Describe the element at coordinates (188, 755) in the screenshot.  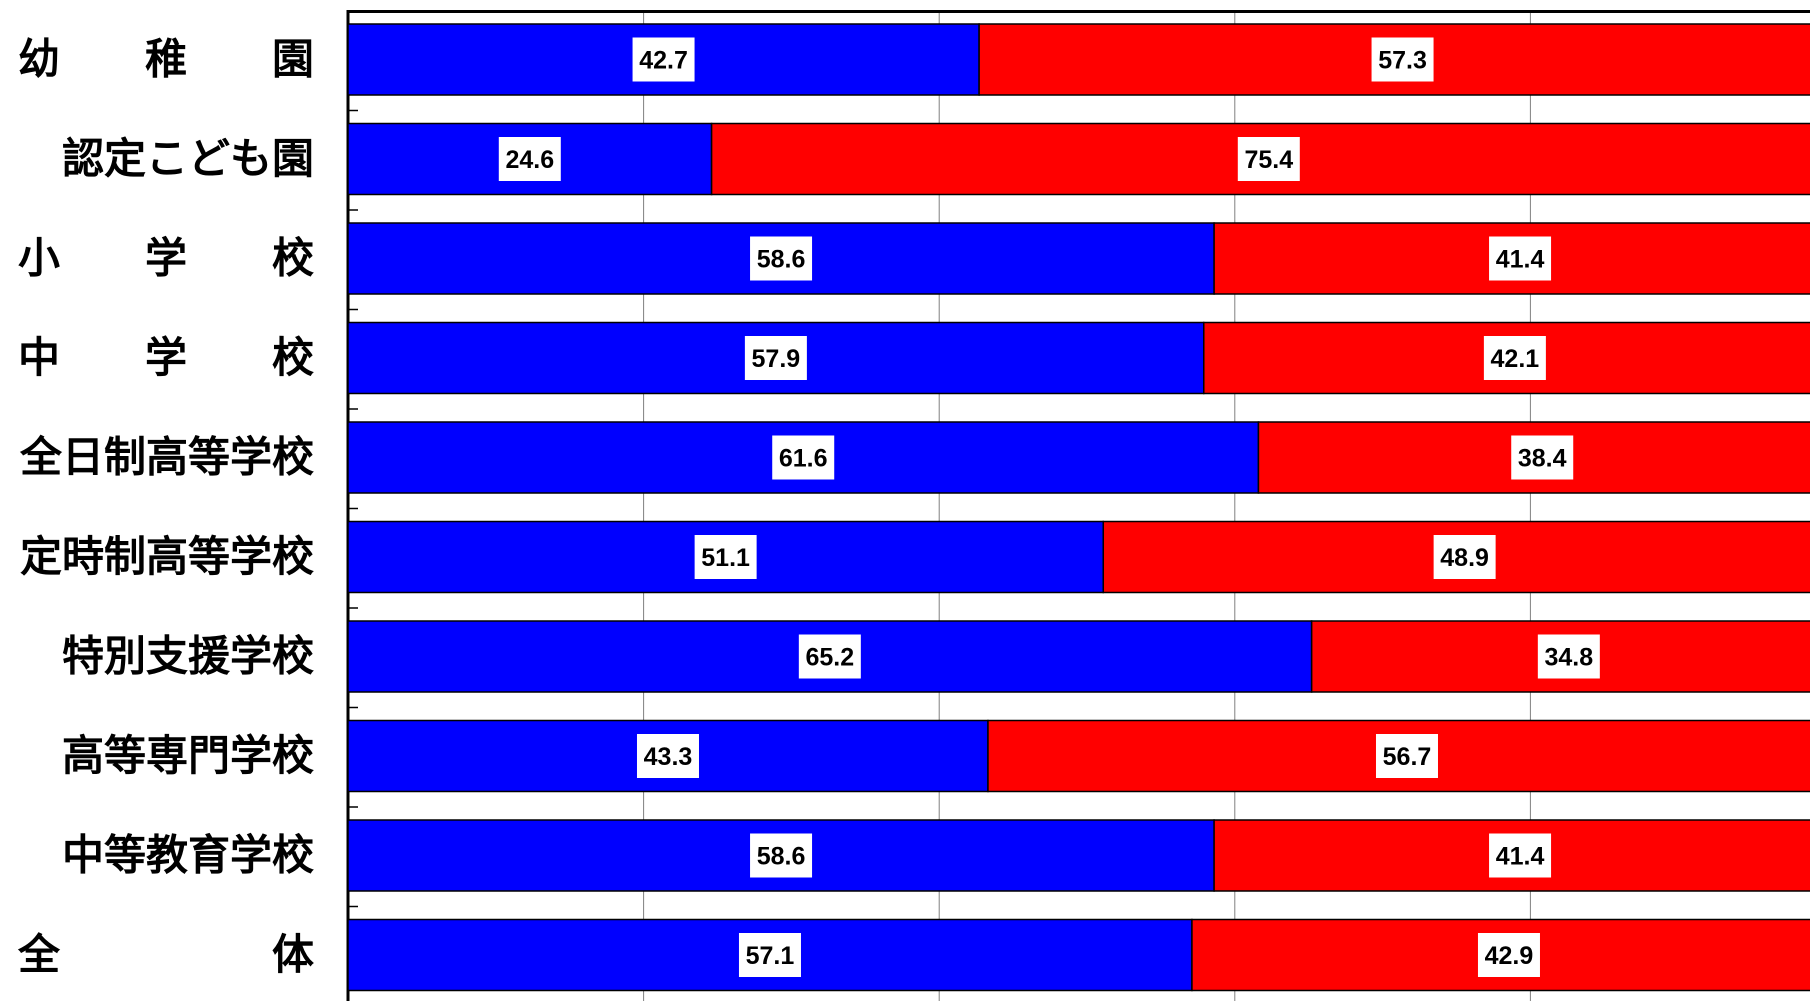
I see `category-label-7: 高等専門学校` at that location.